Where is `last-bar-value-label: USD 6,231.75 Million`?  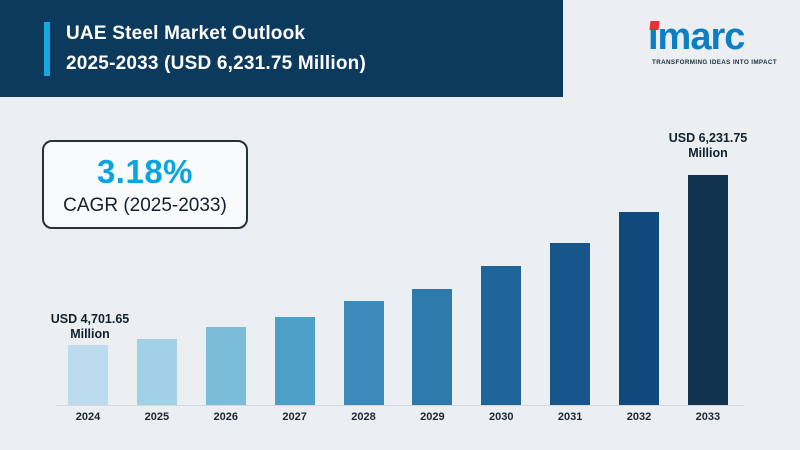
last-bar-value-label: USD 6,231.75 Million is located at coordinates (708, 146).